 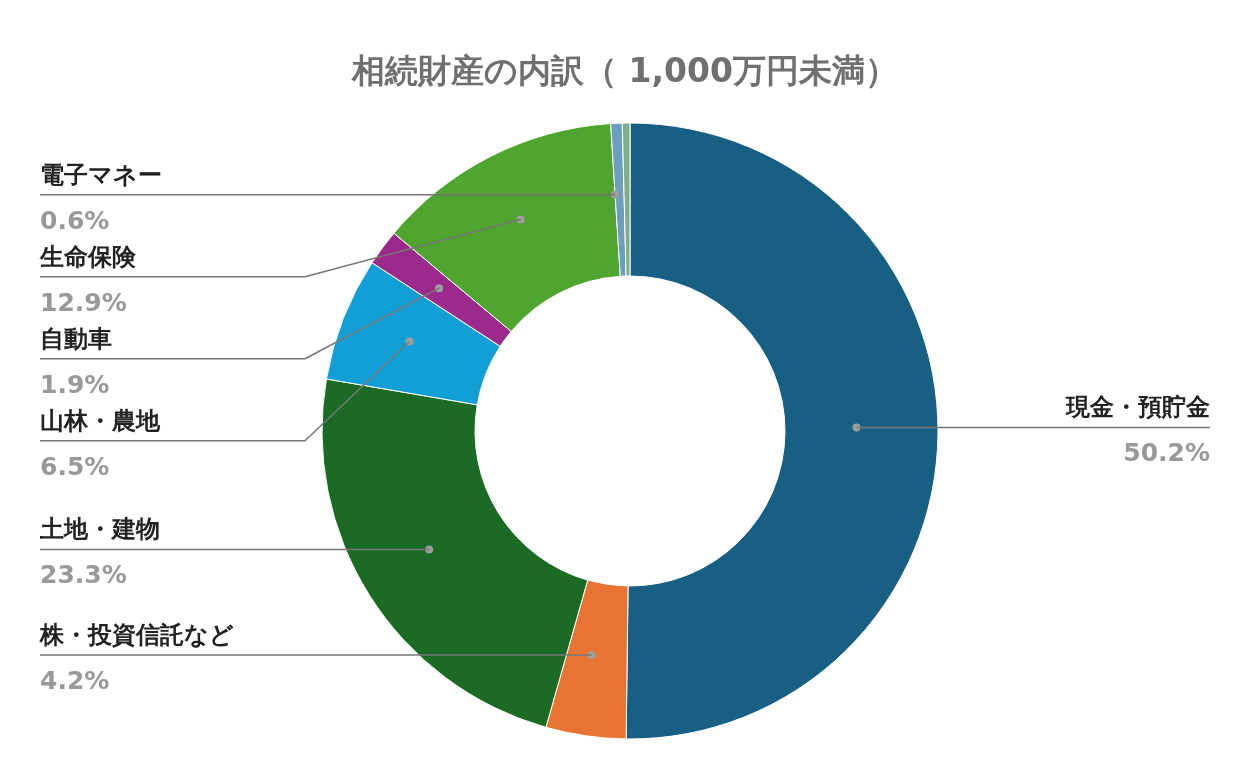 I want to click on slice-label: 自動車, so click(x=76, y=338).